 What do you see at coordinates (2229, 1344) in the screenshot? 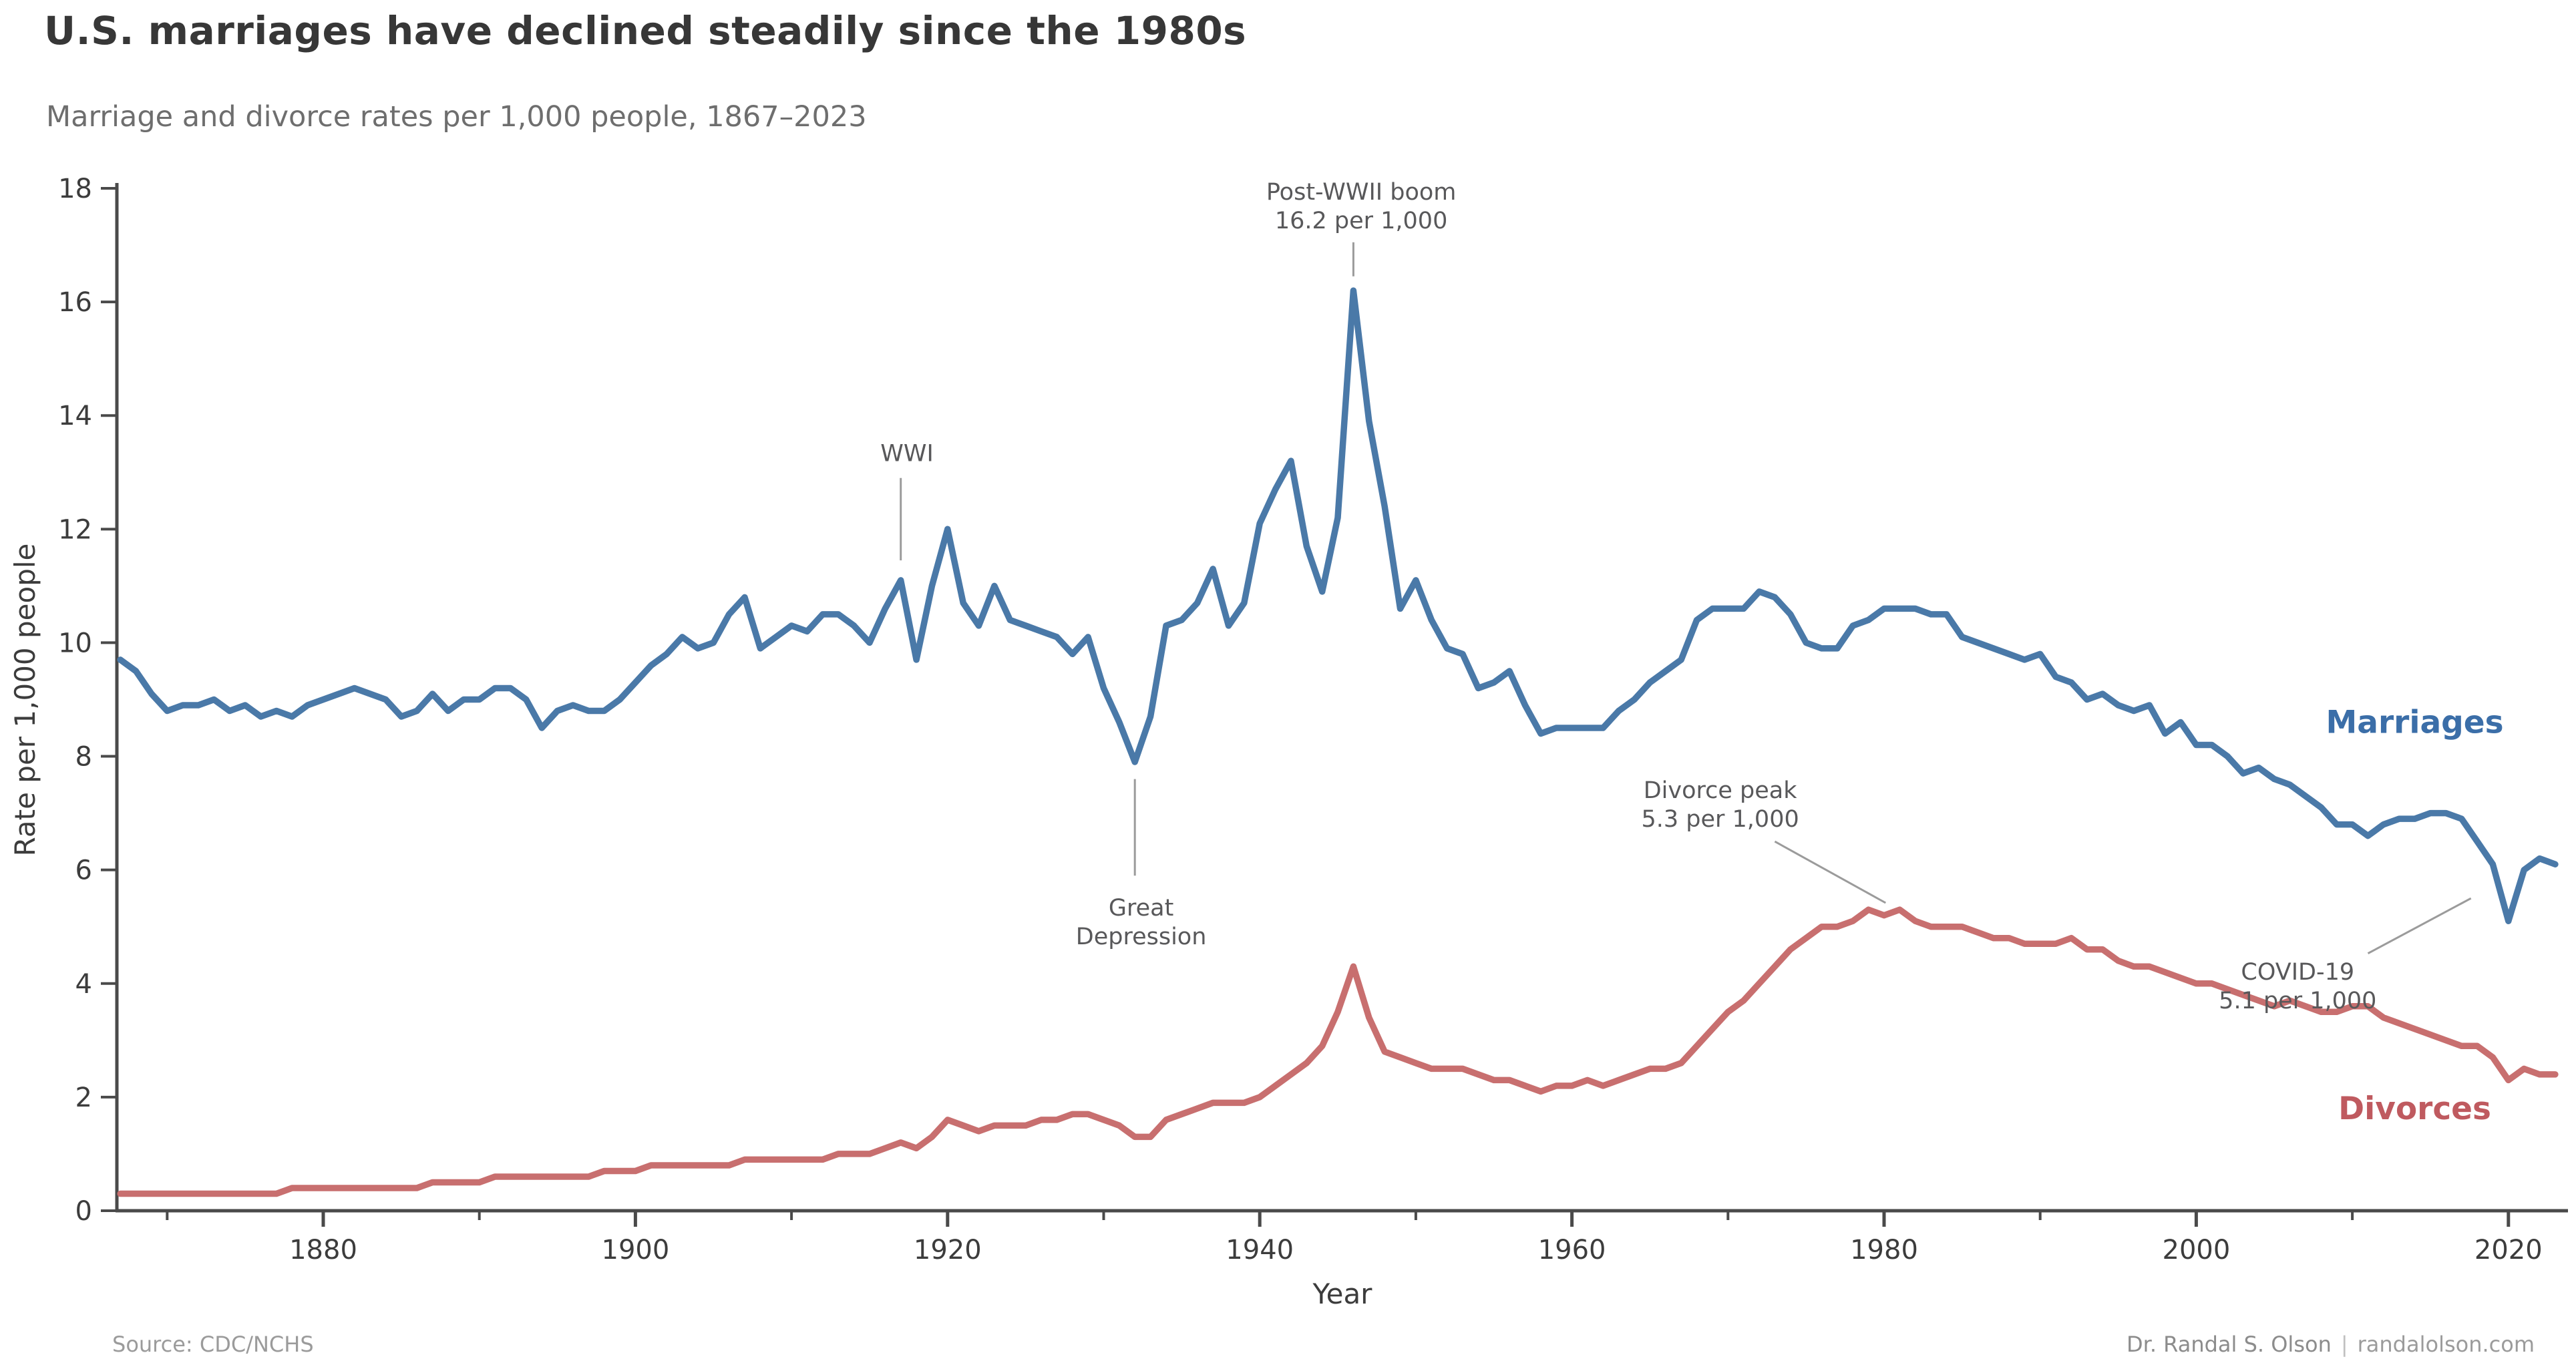
I see `author-name: Dr. Randal S. Olson` at bounding box center [2229, 1344].